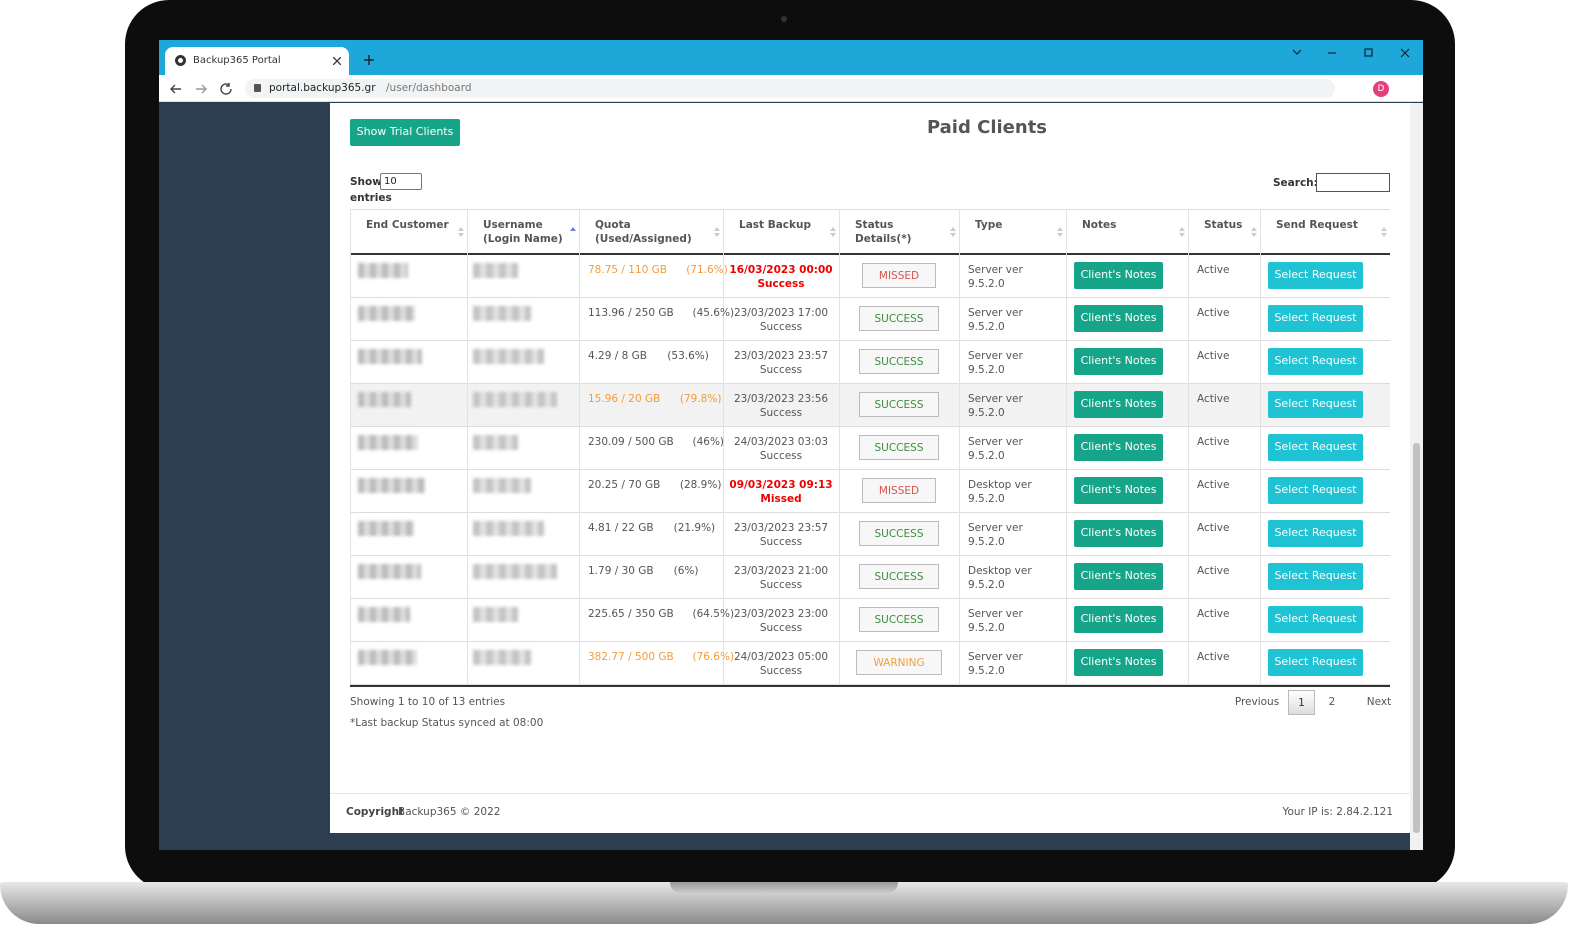  Describe the element at coordinates (257, 61) in the screenshot. I see `tab: Backup365 Portal` at that location.